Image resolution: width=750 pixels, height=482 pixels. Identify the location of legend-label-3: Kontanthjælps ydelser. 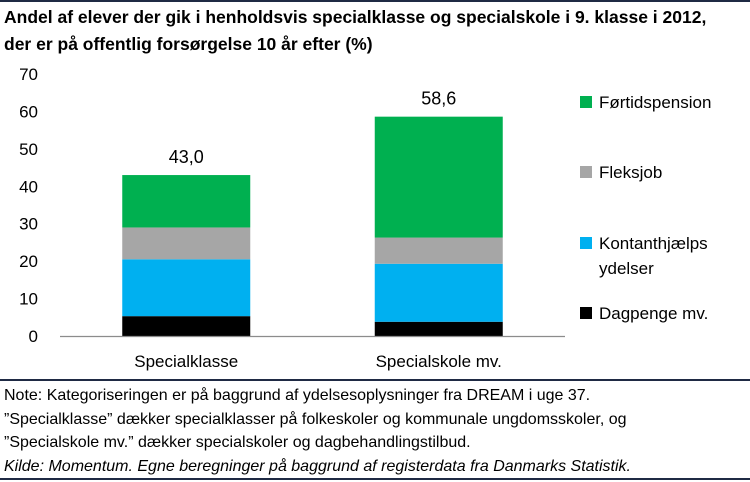
(653, 256).